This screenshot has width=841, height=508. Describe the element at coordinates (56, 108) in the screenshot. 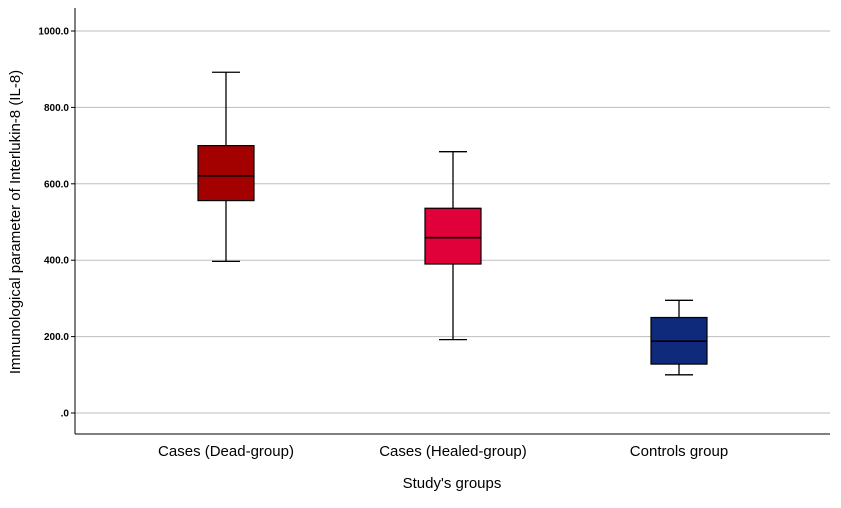

I see `y-tick-label: 800.0` at that location.